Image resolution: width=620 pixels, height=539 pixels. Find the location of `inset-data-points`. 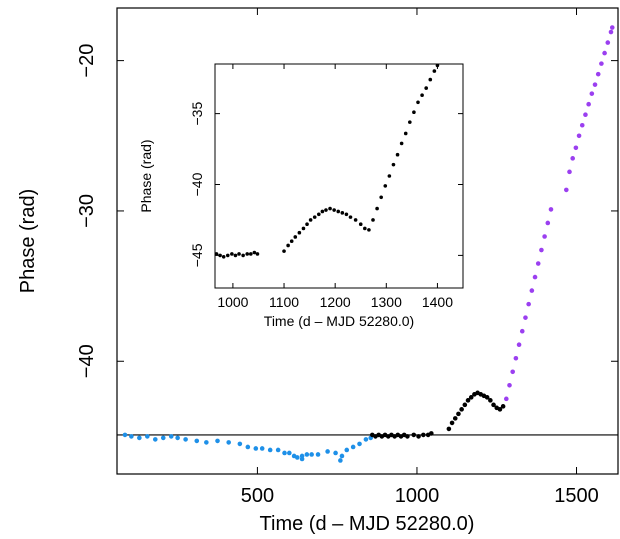

inset-data-points is located at coordinates (327, 161).